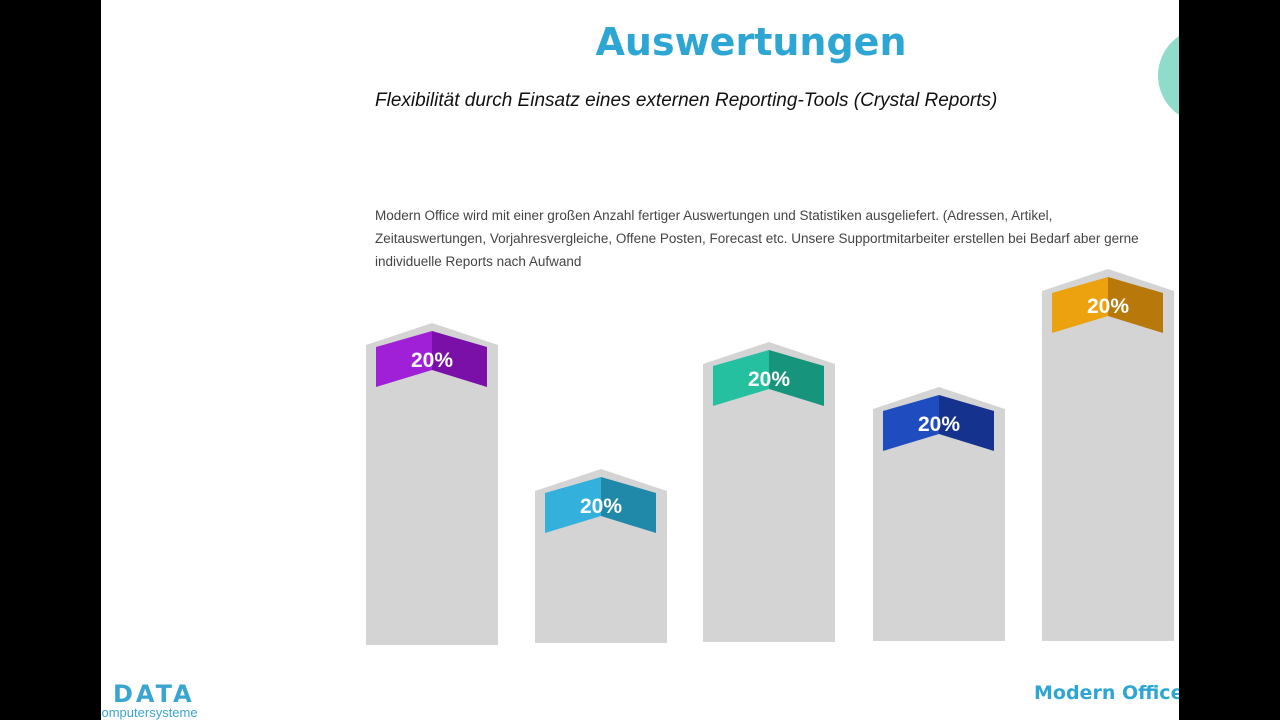  Describe the element at coordinates (154, 694) in the screenshot. I see `logo: DATA` at that location.